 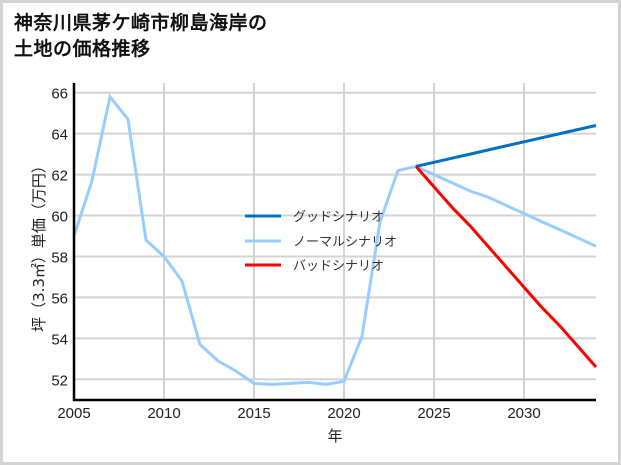 I want to click on x-tick-label: 2020, so click(x=343, y=413).